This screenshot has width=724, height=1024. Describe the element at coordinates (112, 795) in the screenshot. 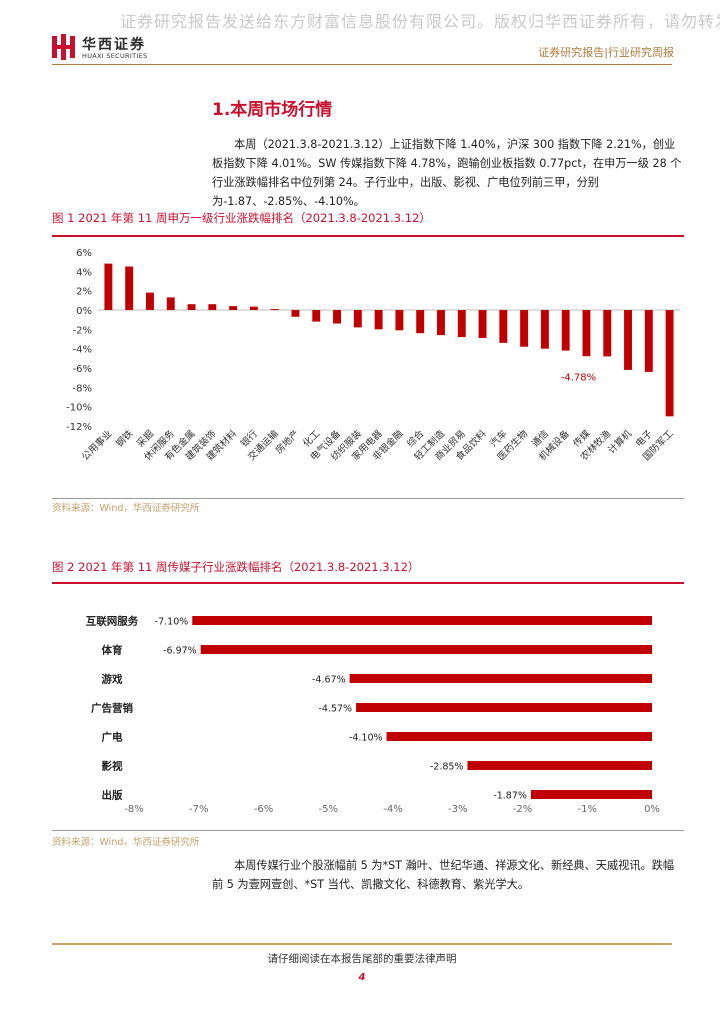

I see `y-category-label: 出版` at that location.